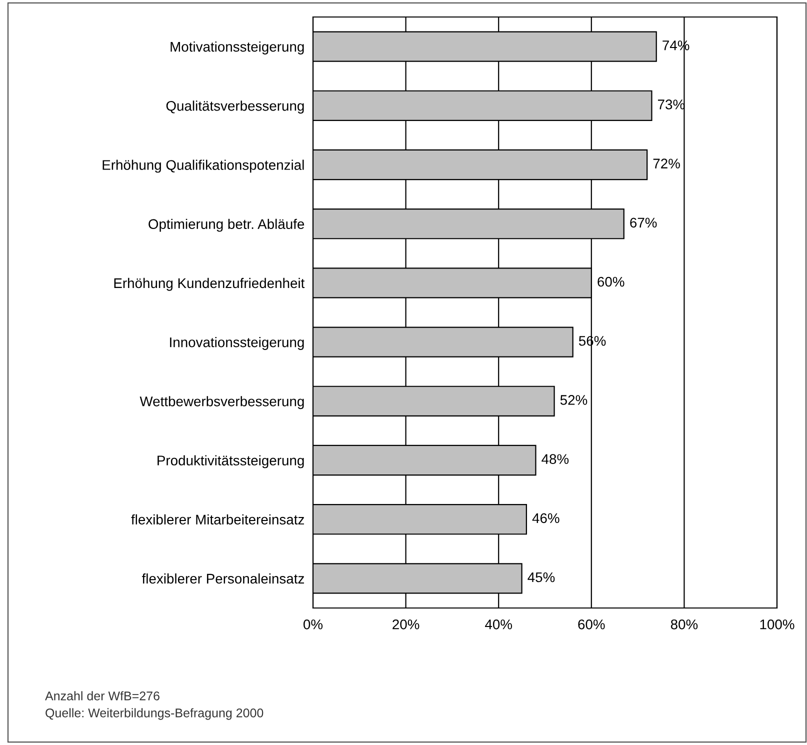 Image resolution: width=807 pixels, height=745 pixels. What do you see at coordinates (237, 48) in the screenshot?
I see `y-tick-label: Motivationssteigerung` at bounding box center [237, 48].